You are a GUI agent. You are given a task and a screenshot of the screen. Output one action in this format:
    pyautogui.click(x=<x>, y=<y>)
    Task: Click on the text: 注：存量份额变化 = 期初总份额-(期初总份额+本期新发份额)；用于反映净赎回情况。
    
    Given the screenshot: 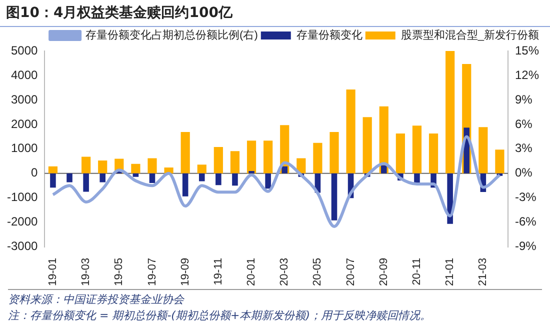 What is the action you would take?
    pyautogui.click(x=220, y=316)
    